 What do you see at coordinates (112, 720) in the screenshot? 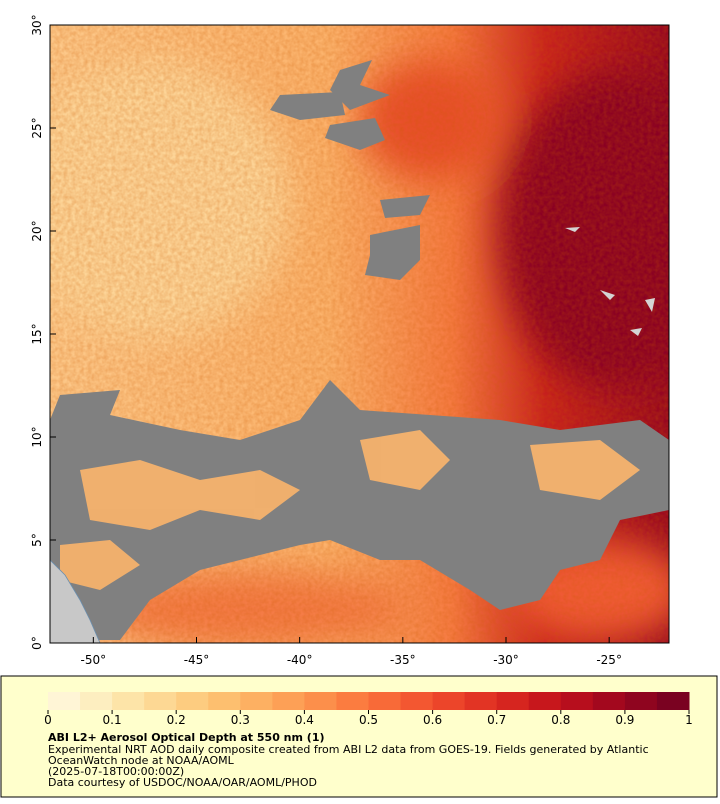
I see `colorbar-tick-label: 0.1` at bounding box center [112, 720].